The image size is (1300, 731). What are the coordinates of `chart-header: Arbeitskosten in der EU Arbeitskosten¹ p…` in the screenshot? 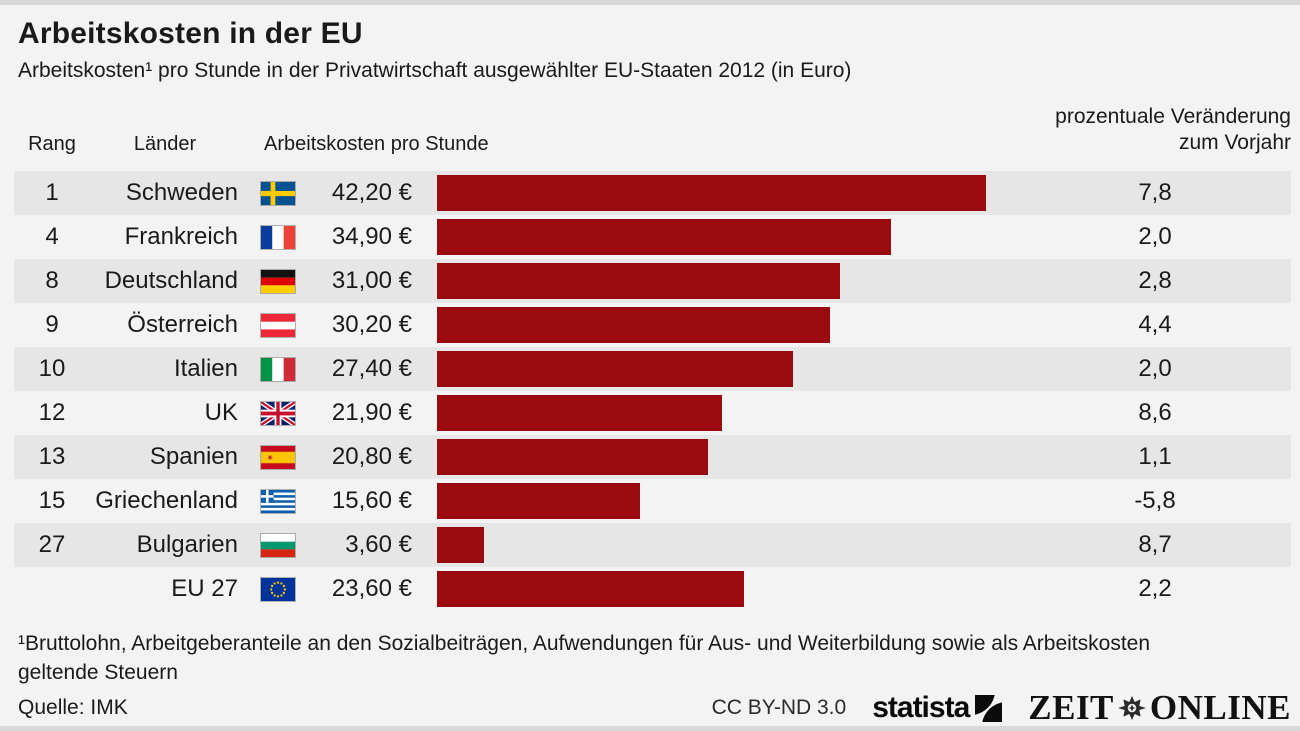 It's located at (650, 42).